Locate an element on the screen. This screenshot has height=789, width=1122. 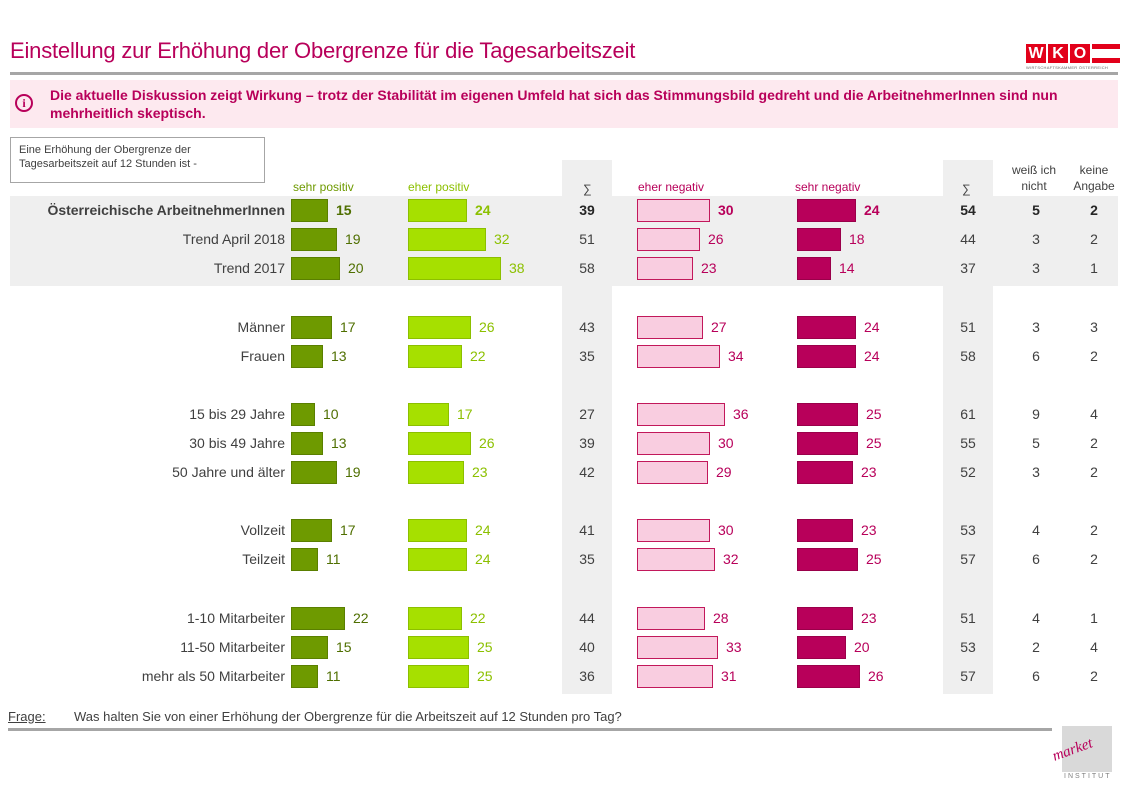
row-label: 11-50 Mitarbeiter is located at coordinates (232, 647).